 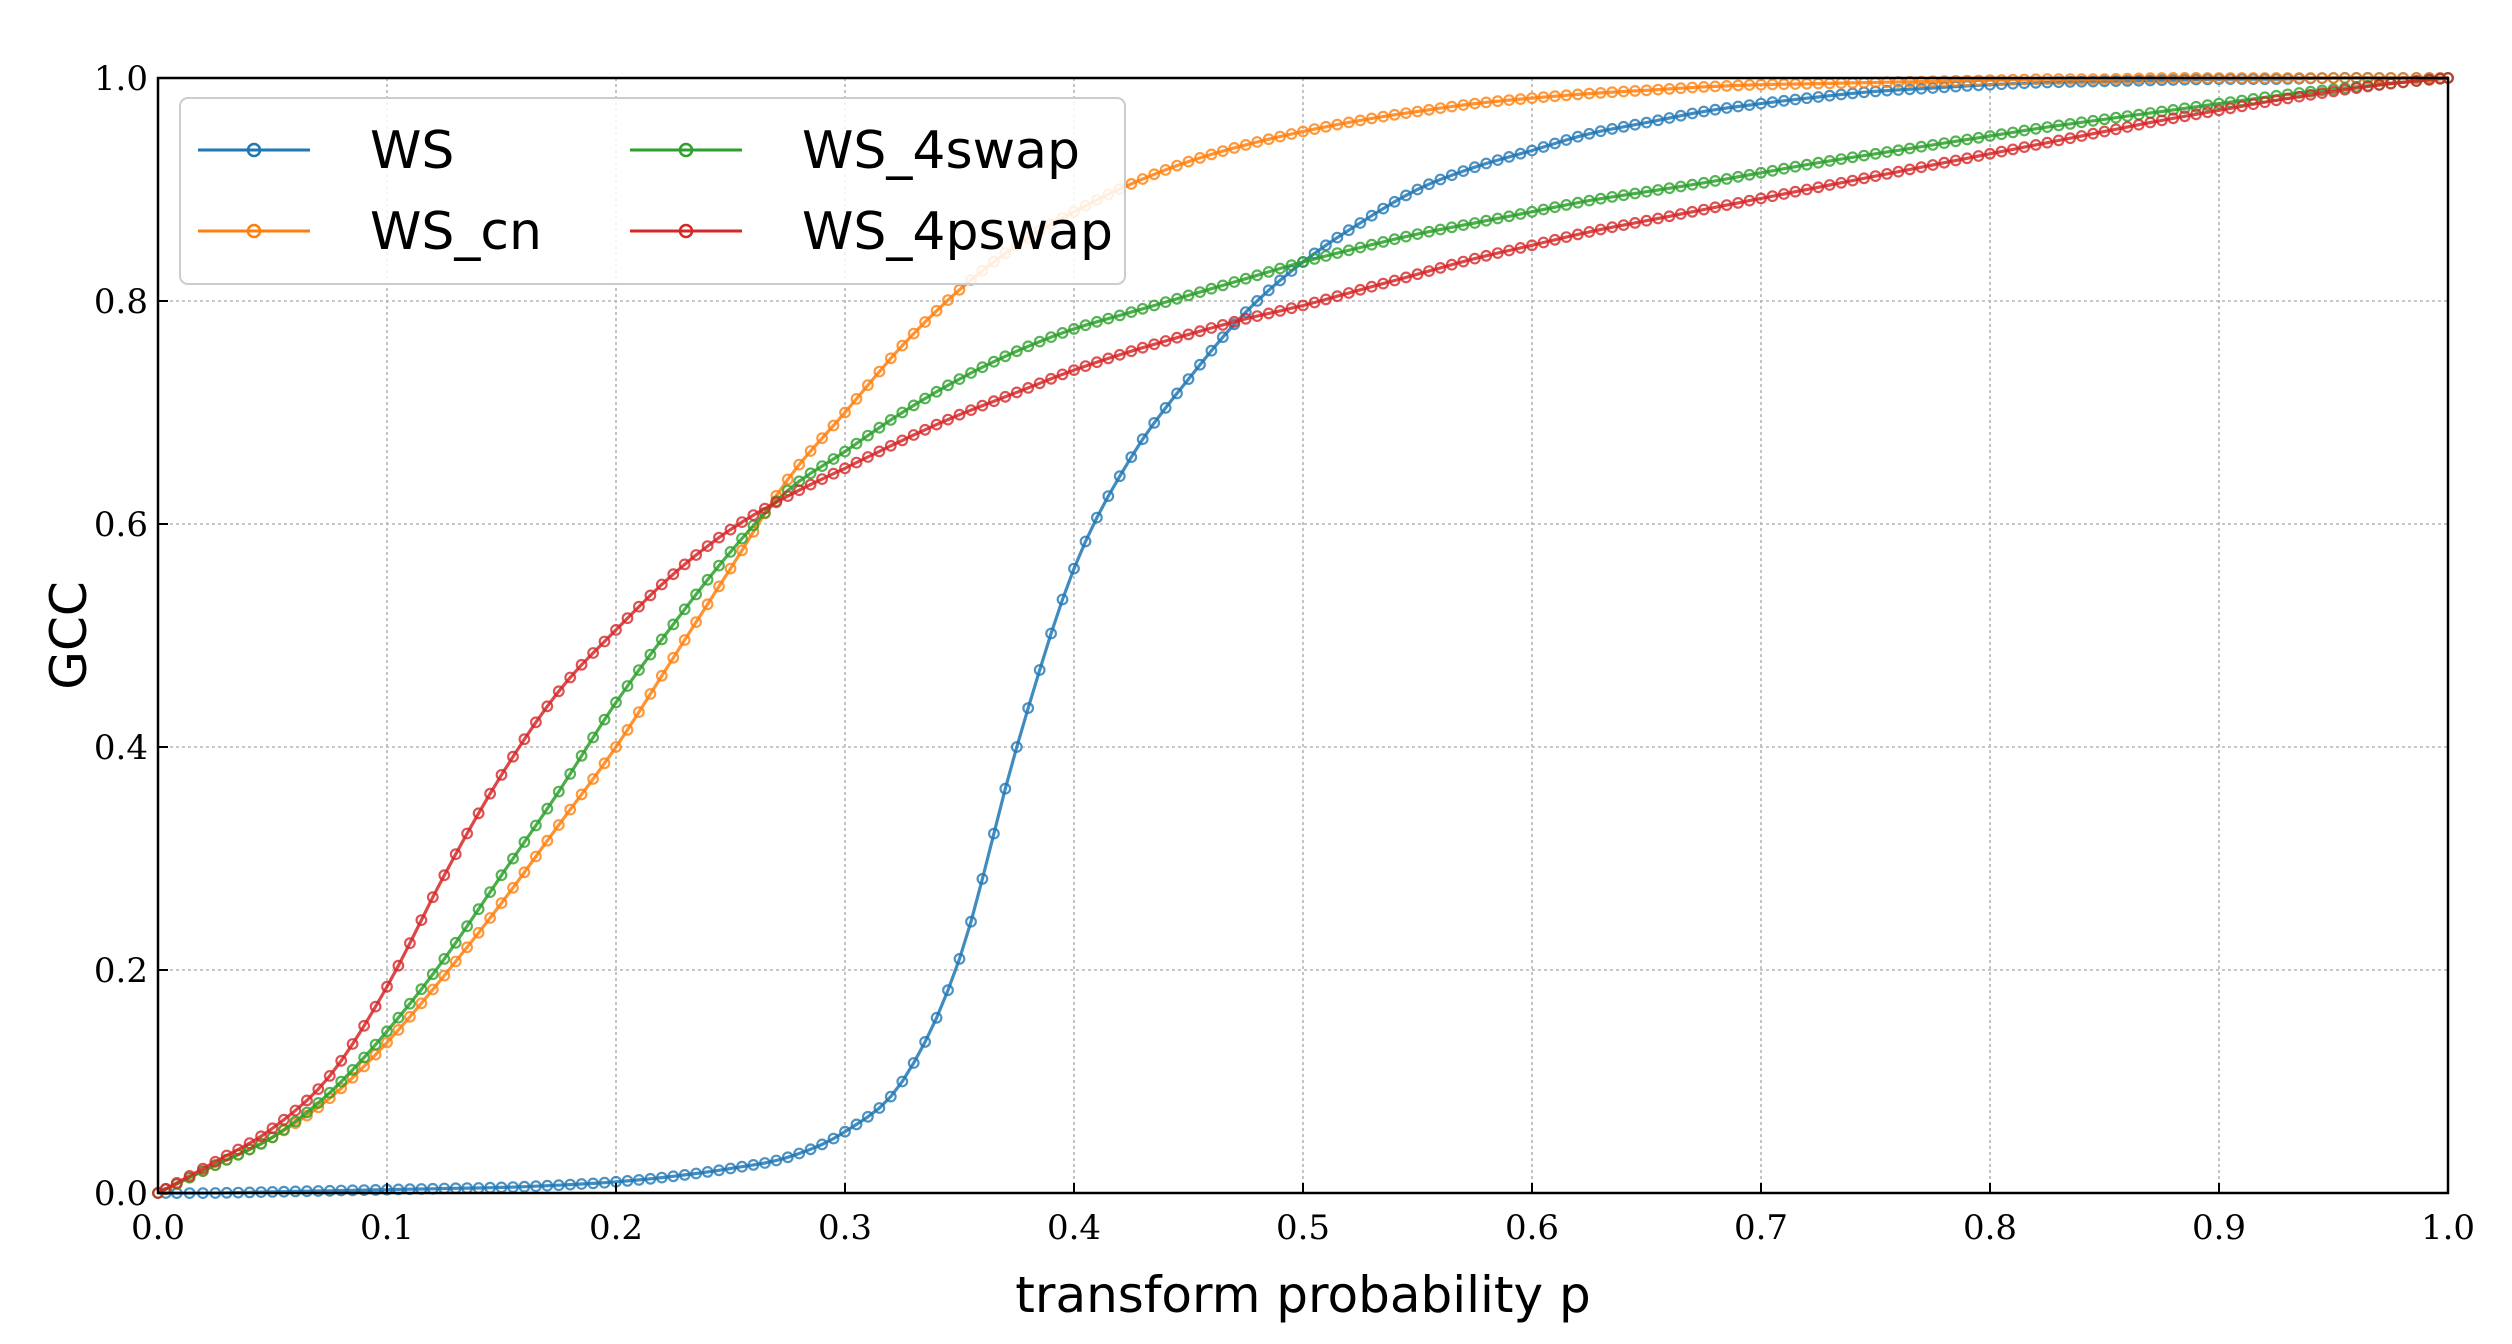 I want to click on x-axis-title: transform probability p, so click(x=1302, y=1295).